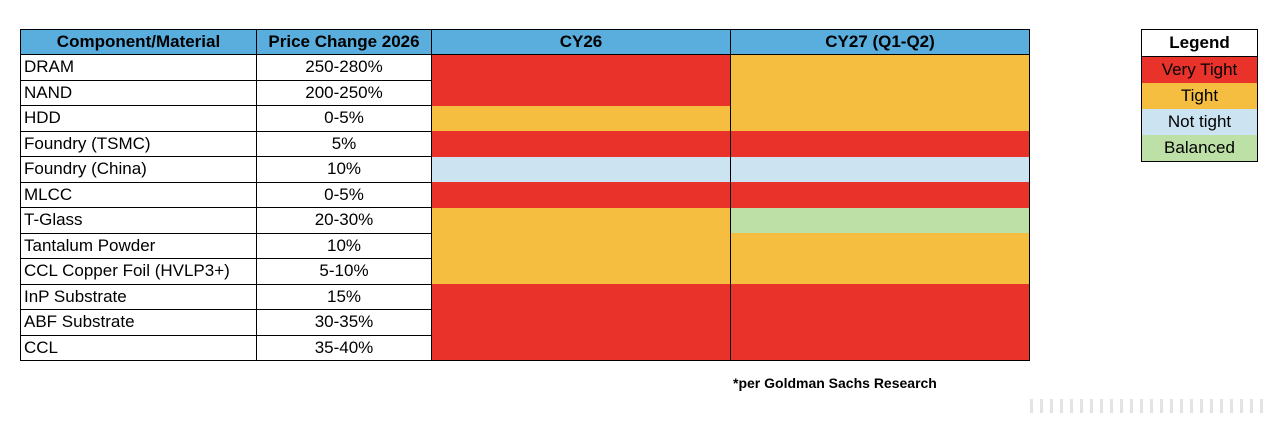 The width and height of the screenshot is (1284, 430). What do you see at coordinates (138, 93) in the screenshot?
I see `component-name-cell: NAND` at bounding box center [138, 93].